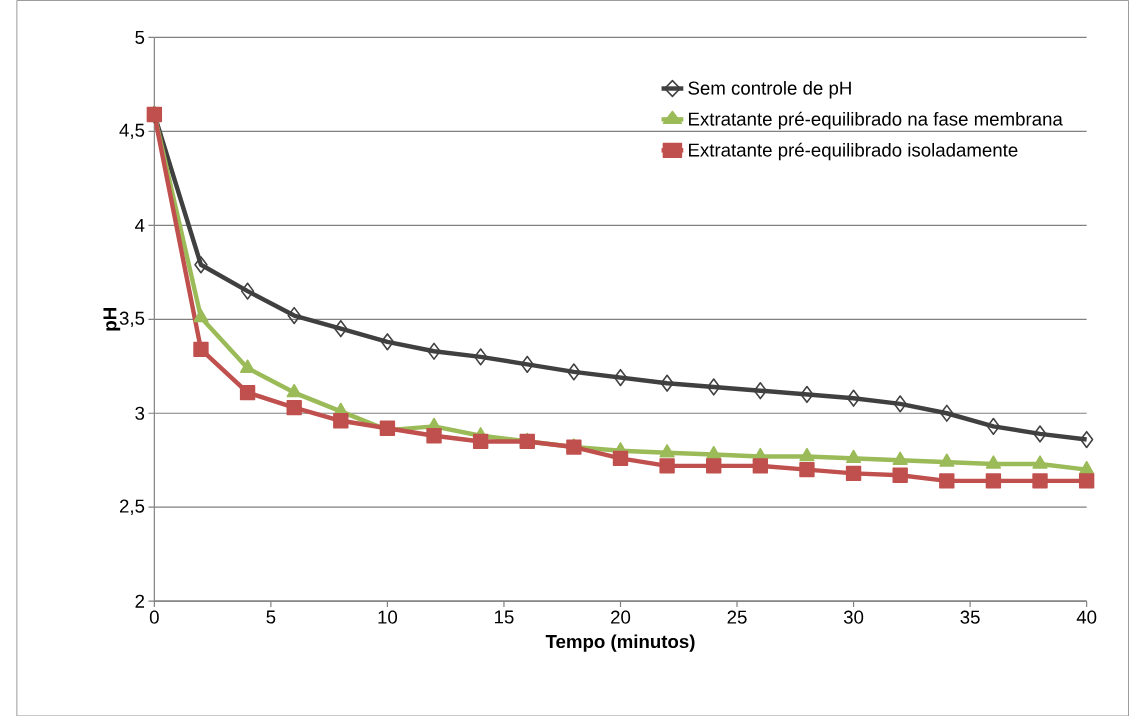 Image resolution: width=1129 pixels, height=716 pixels. Describe the element at coordinates (112, 319) in the screenshot. I see `y-axis-title: pH` at that location.